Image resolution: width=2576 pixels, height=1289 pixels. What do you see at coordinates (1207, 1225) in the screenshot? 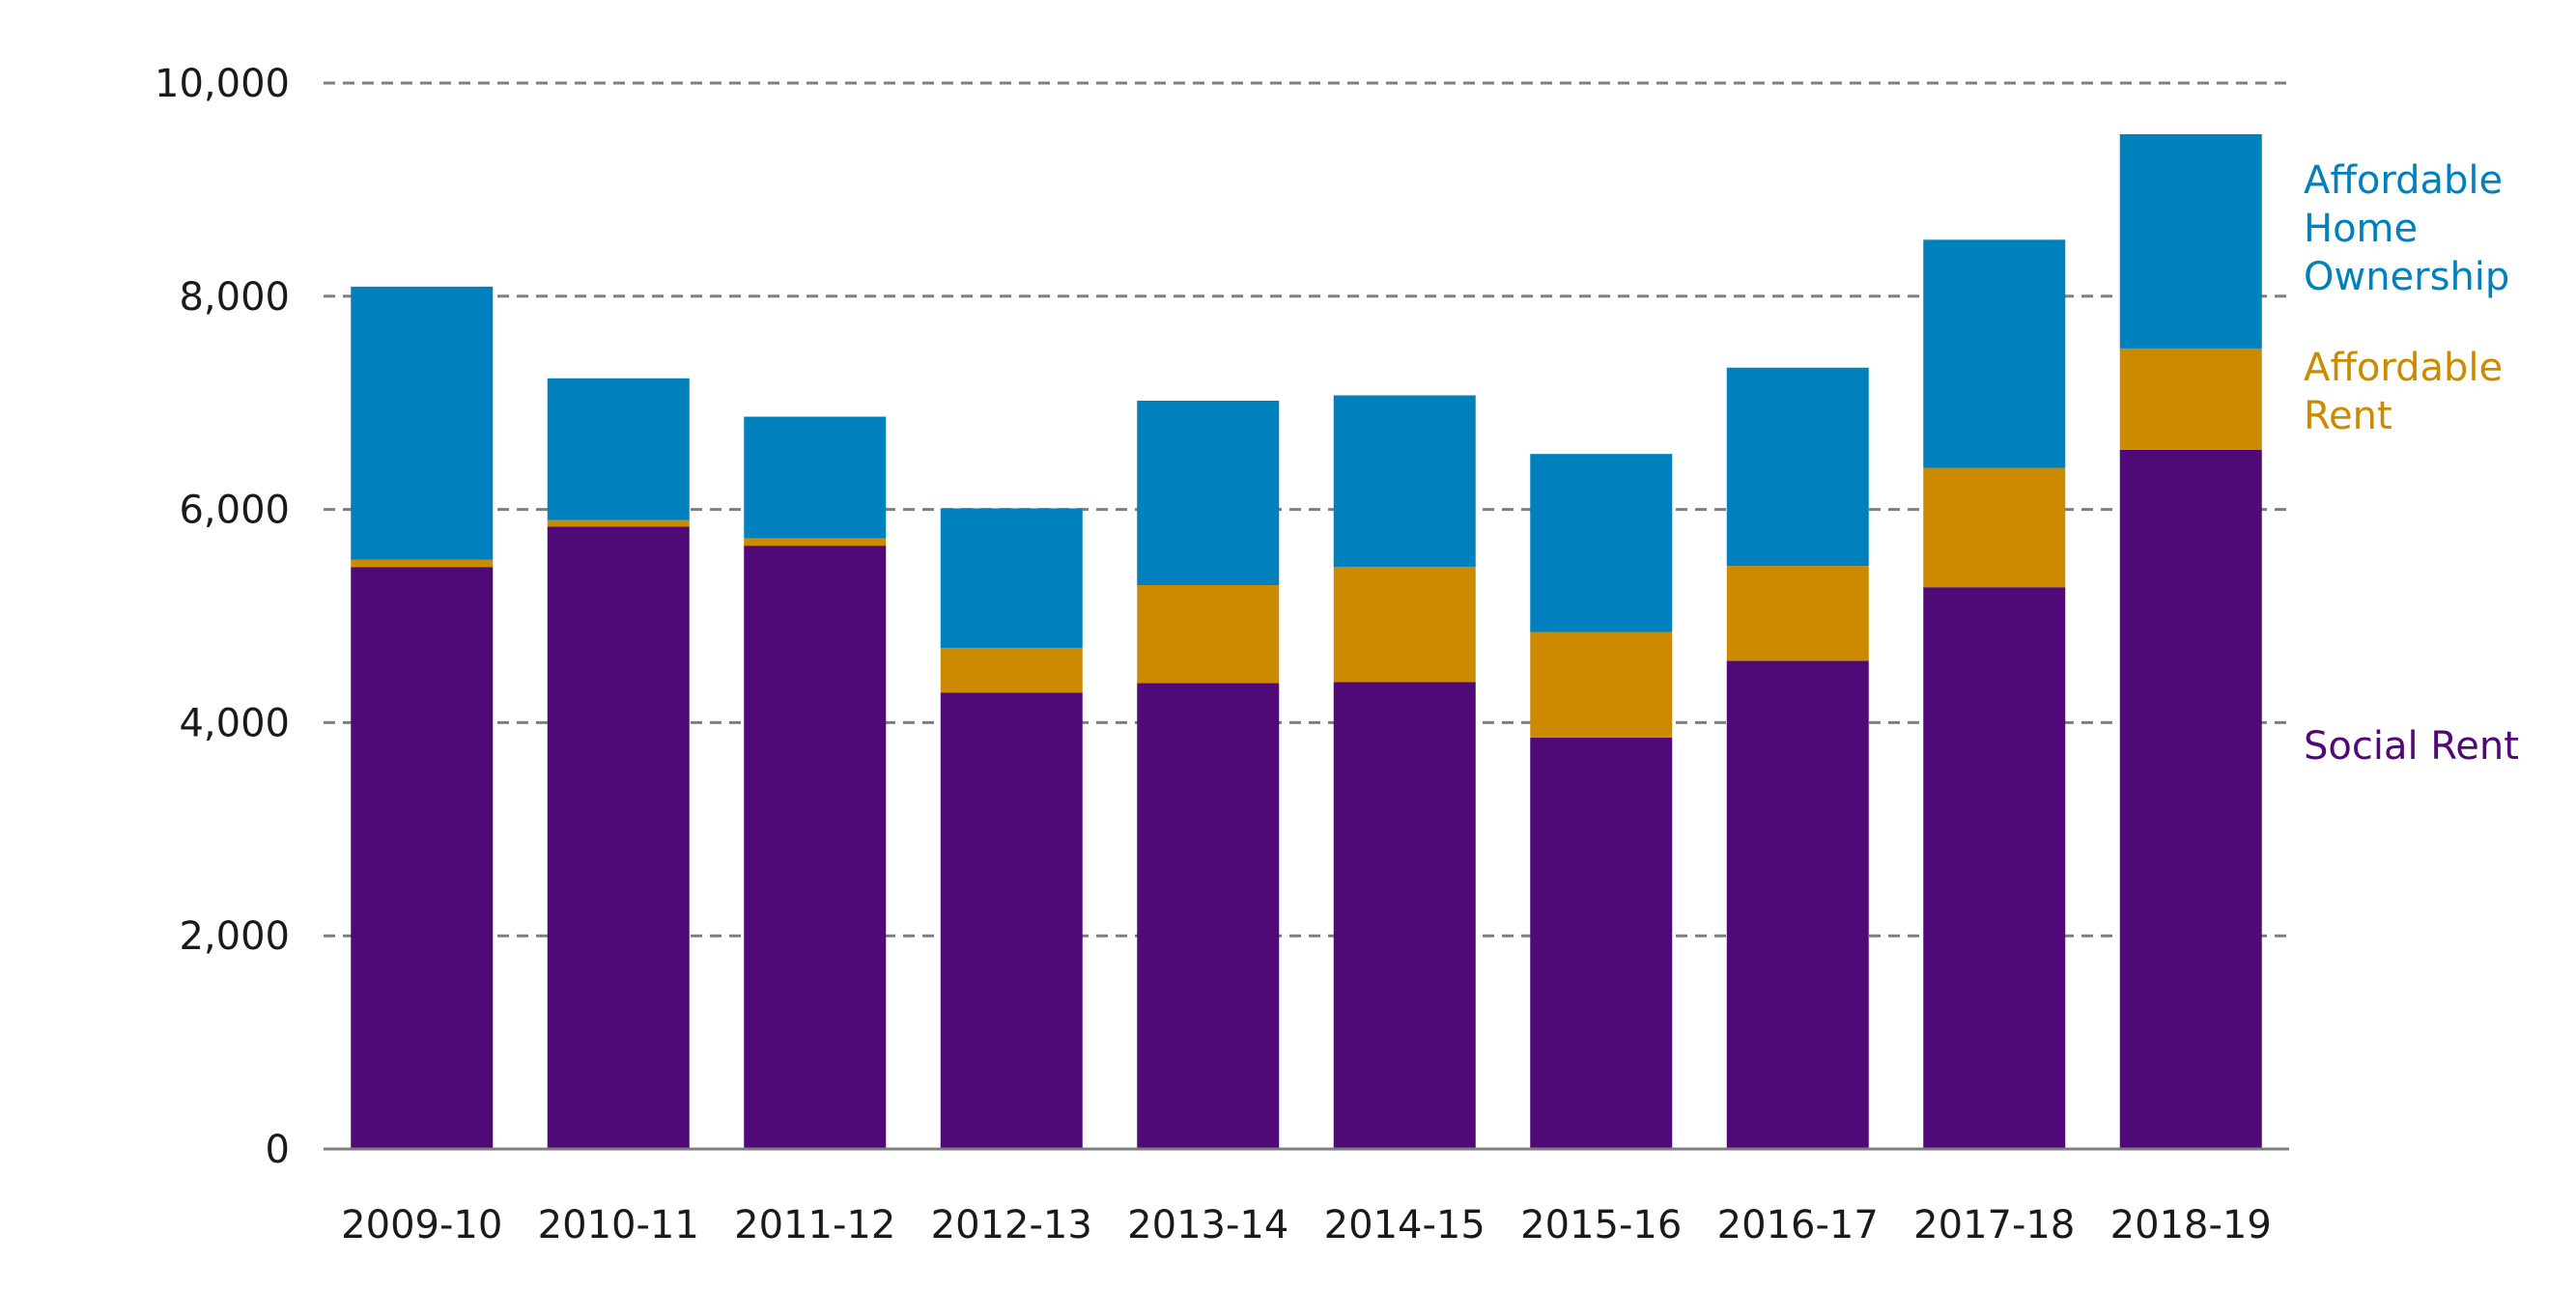
I see `x-tick-label: 2013-14` at bounding box center [1207, 1225].